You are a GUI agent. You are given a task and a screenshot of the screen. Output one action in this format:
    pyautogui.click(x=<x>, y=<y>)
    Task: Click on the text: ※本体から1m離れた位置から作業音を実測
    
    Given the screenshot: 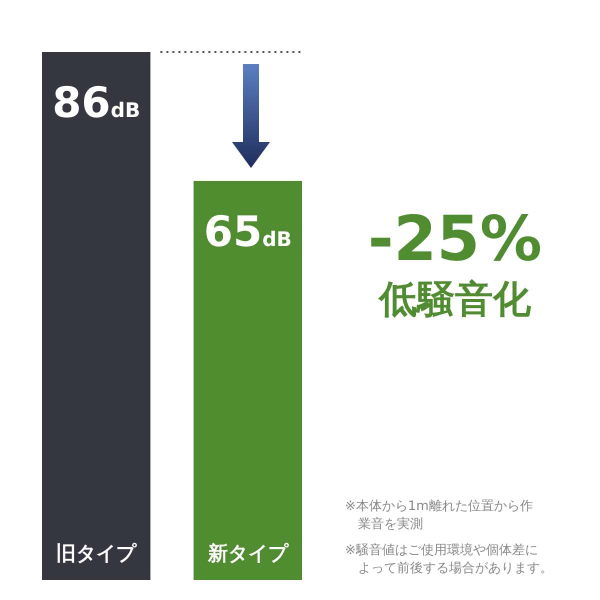 What is the action you would take?
    pyautogui.click(x=439, y=515)
    